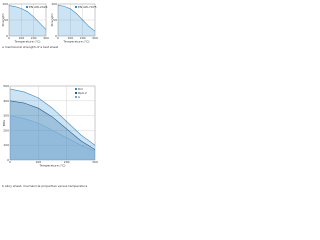  I want to click on legend-label: Rm, so click(80, 89).